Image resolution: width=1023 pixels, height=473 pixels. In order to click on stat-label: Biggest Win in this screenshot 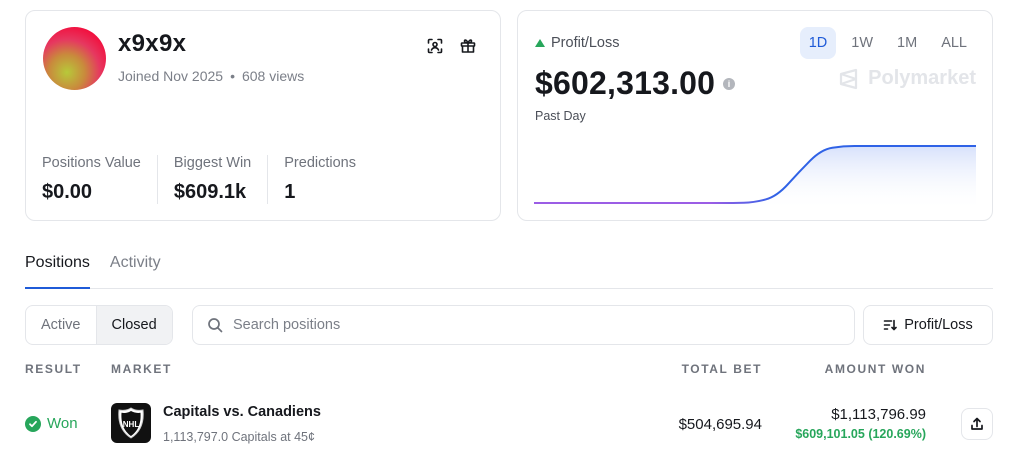, I will do `click(212, 163)`.